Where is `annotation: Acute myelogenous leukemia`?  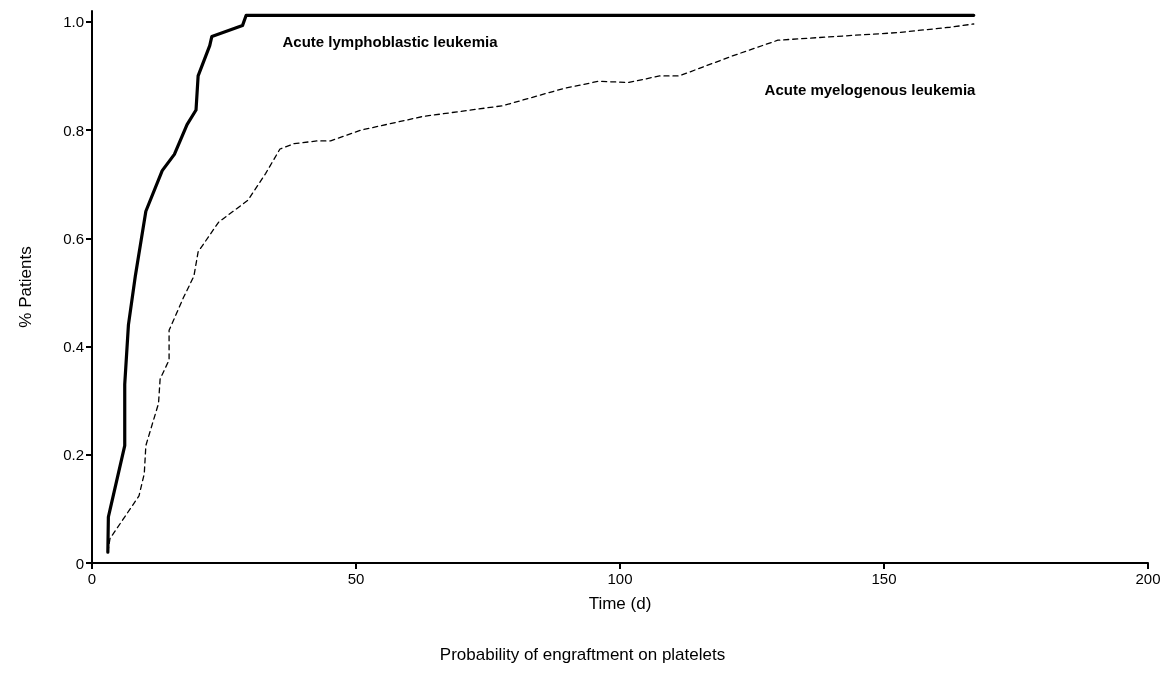 annotation: Acute myelogenous leukemia is located at coordinates (870, 89).